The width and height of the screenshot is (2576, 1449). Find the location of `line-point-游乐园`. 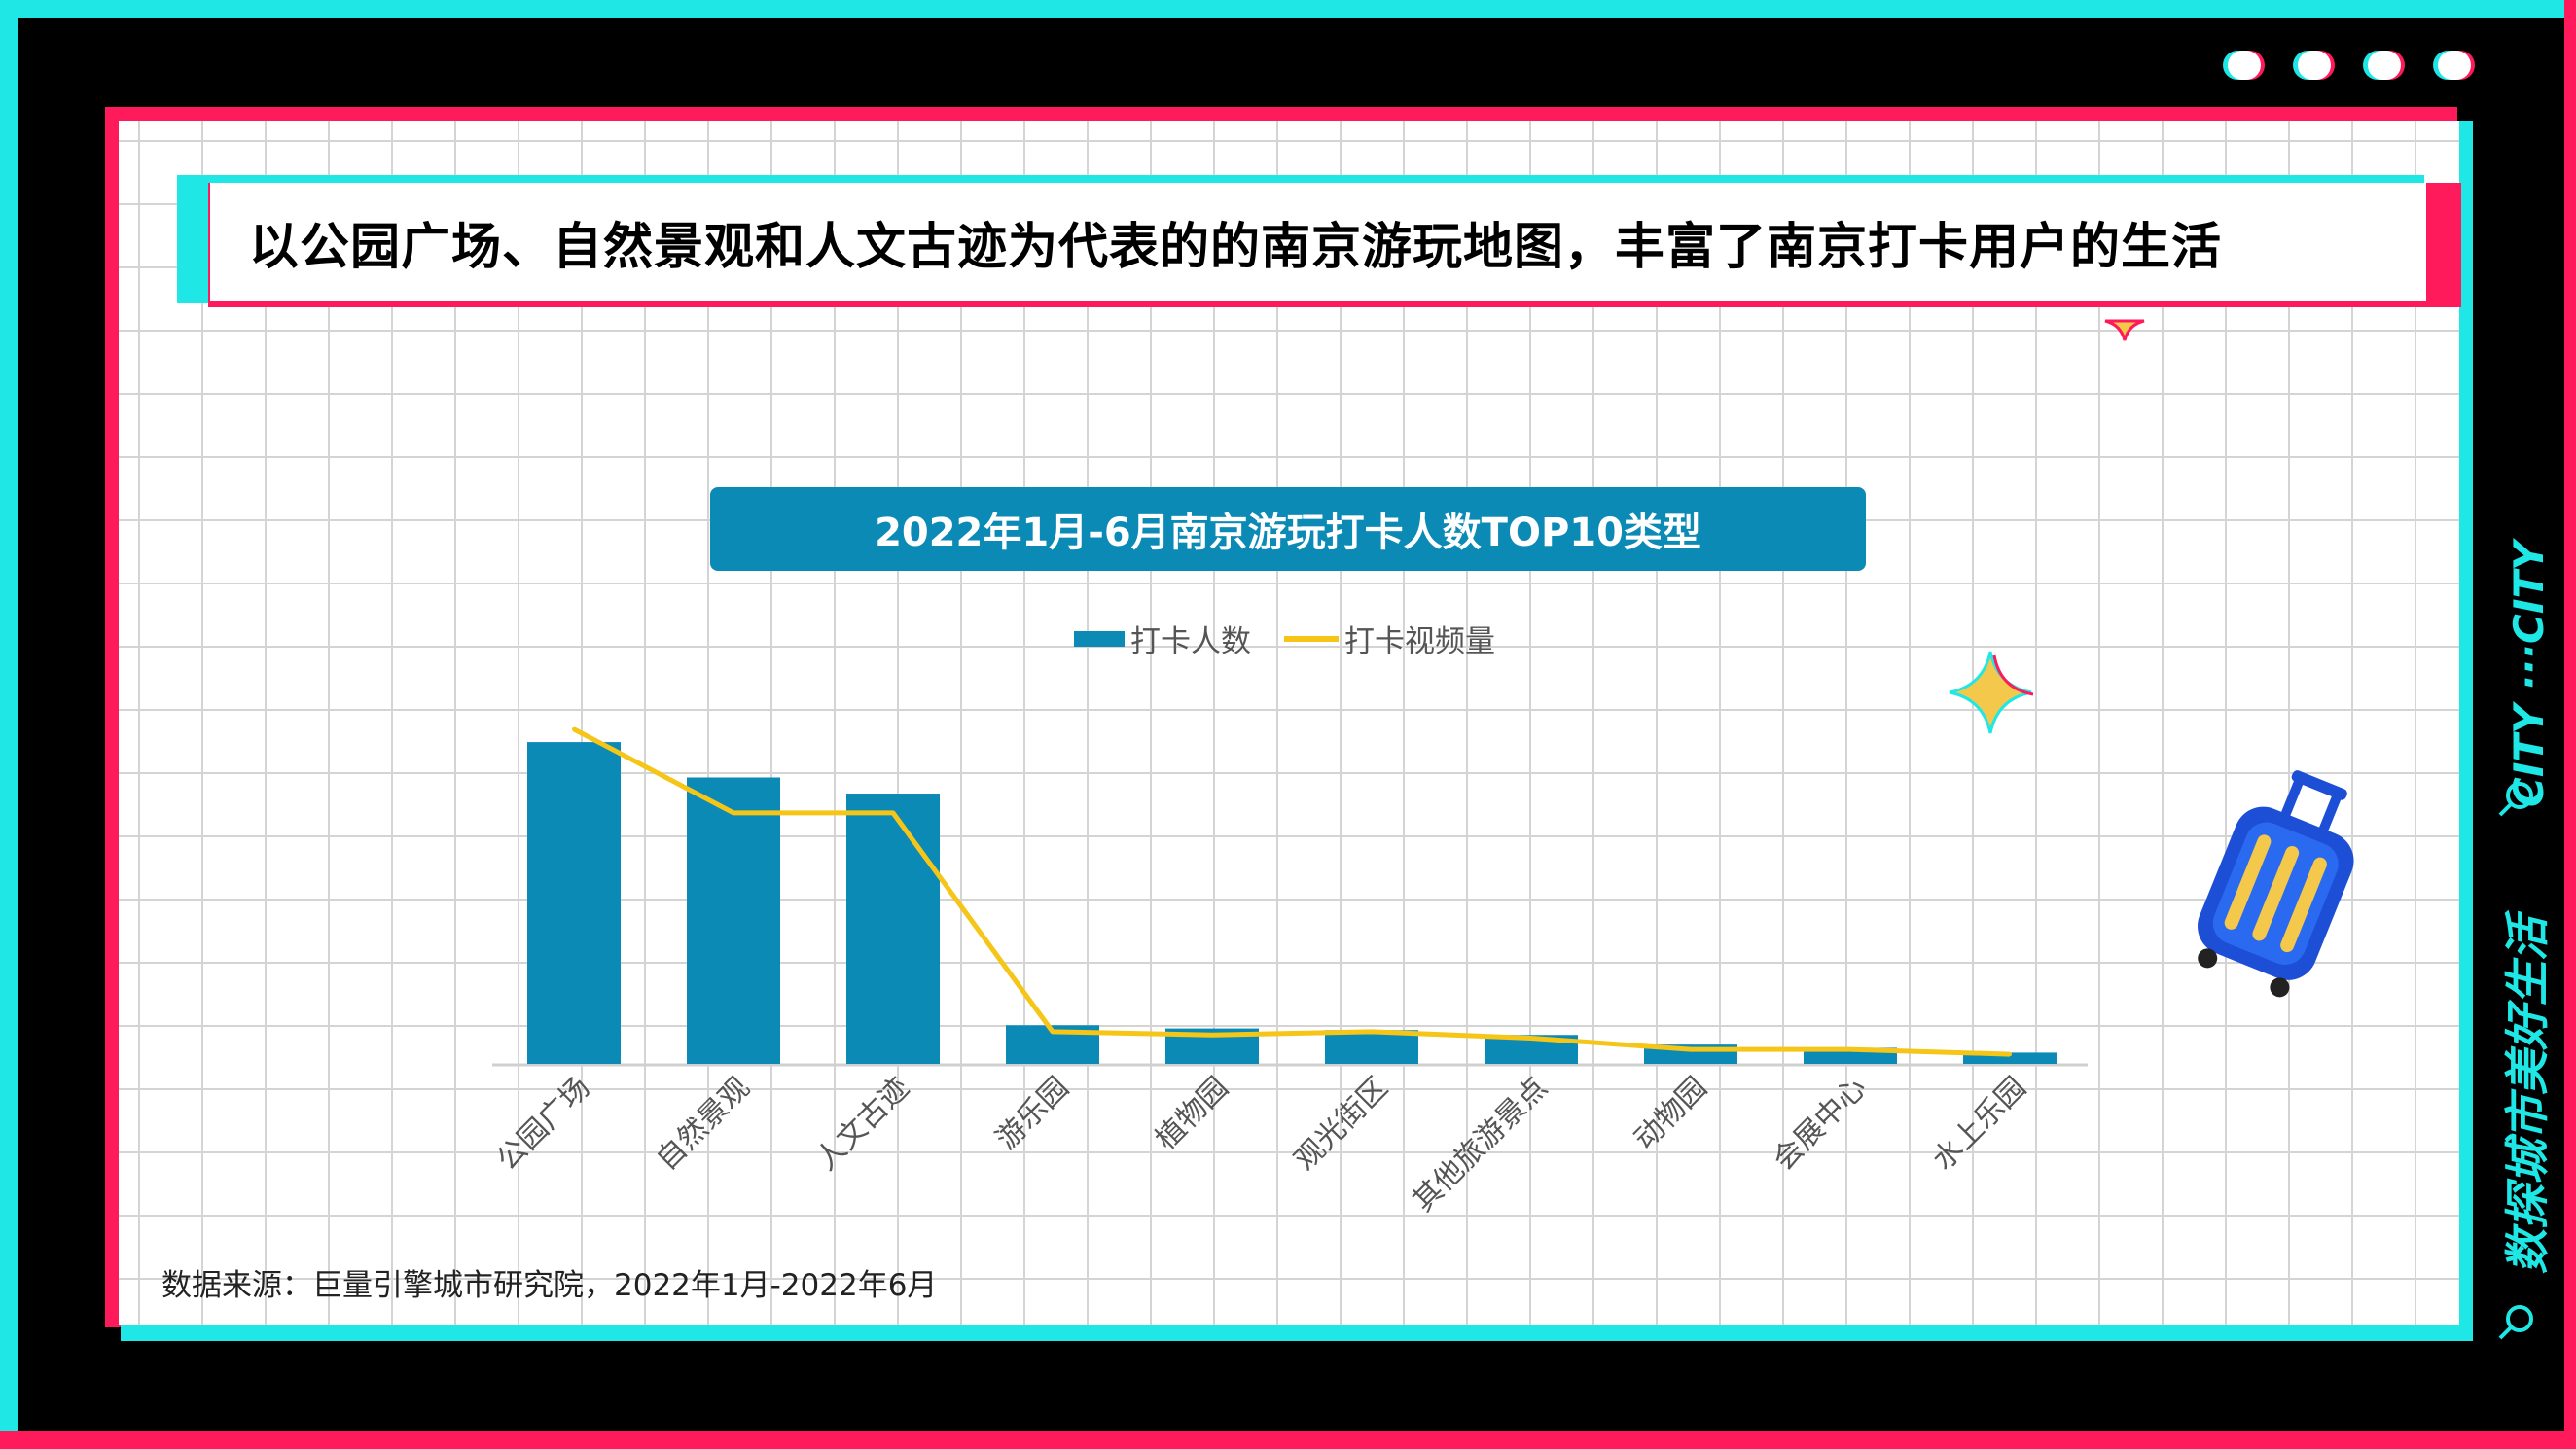

line-point-游乐园 is located at coordinates (1053, 1031).